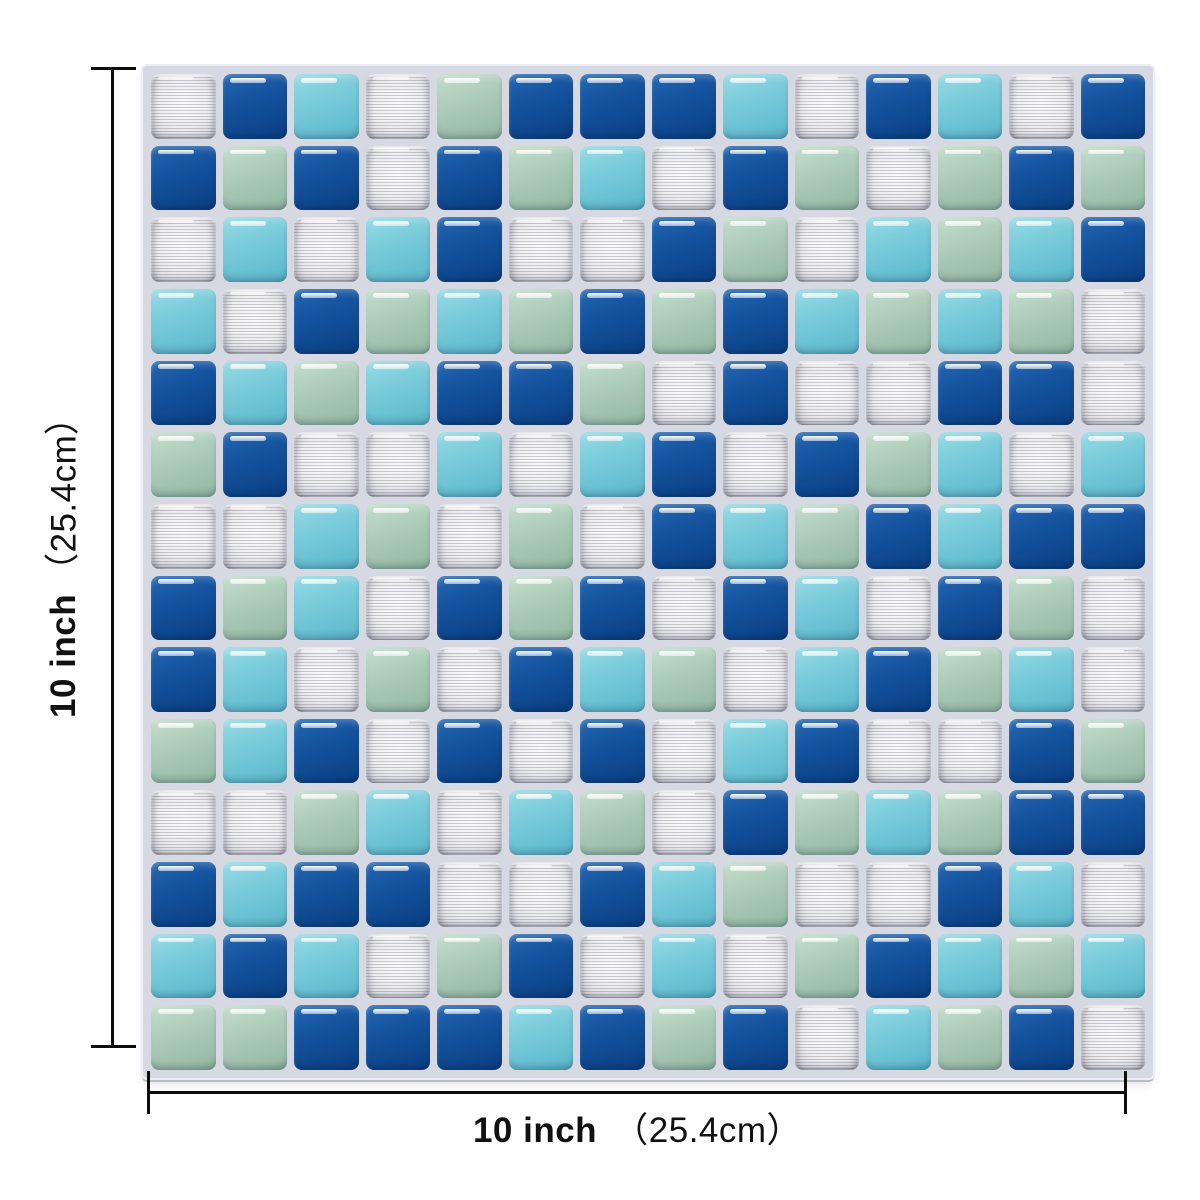  What do you see at coordinates (113, 68) in the screenshot?
I see `left-dimension-cap-top` at bounding box center [113, 68].